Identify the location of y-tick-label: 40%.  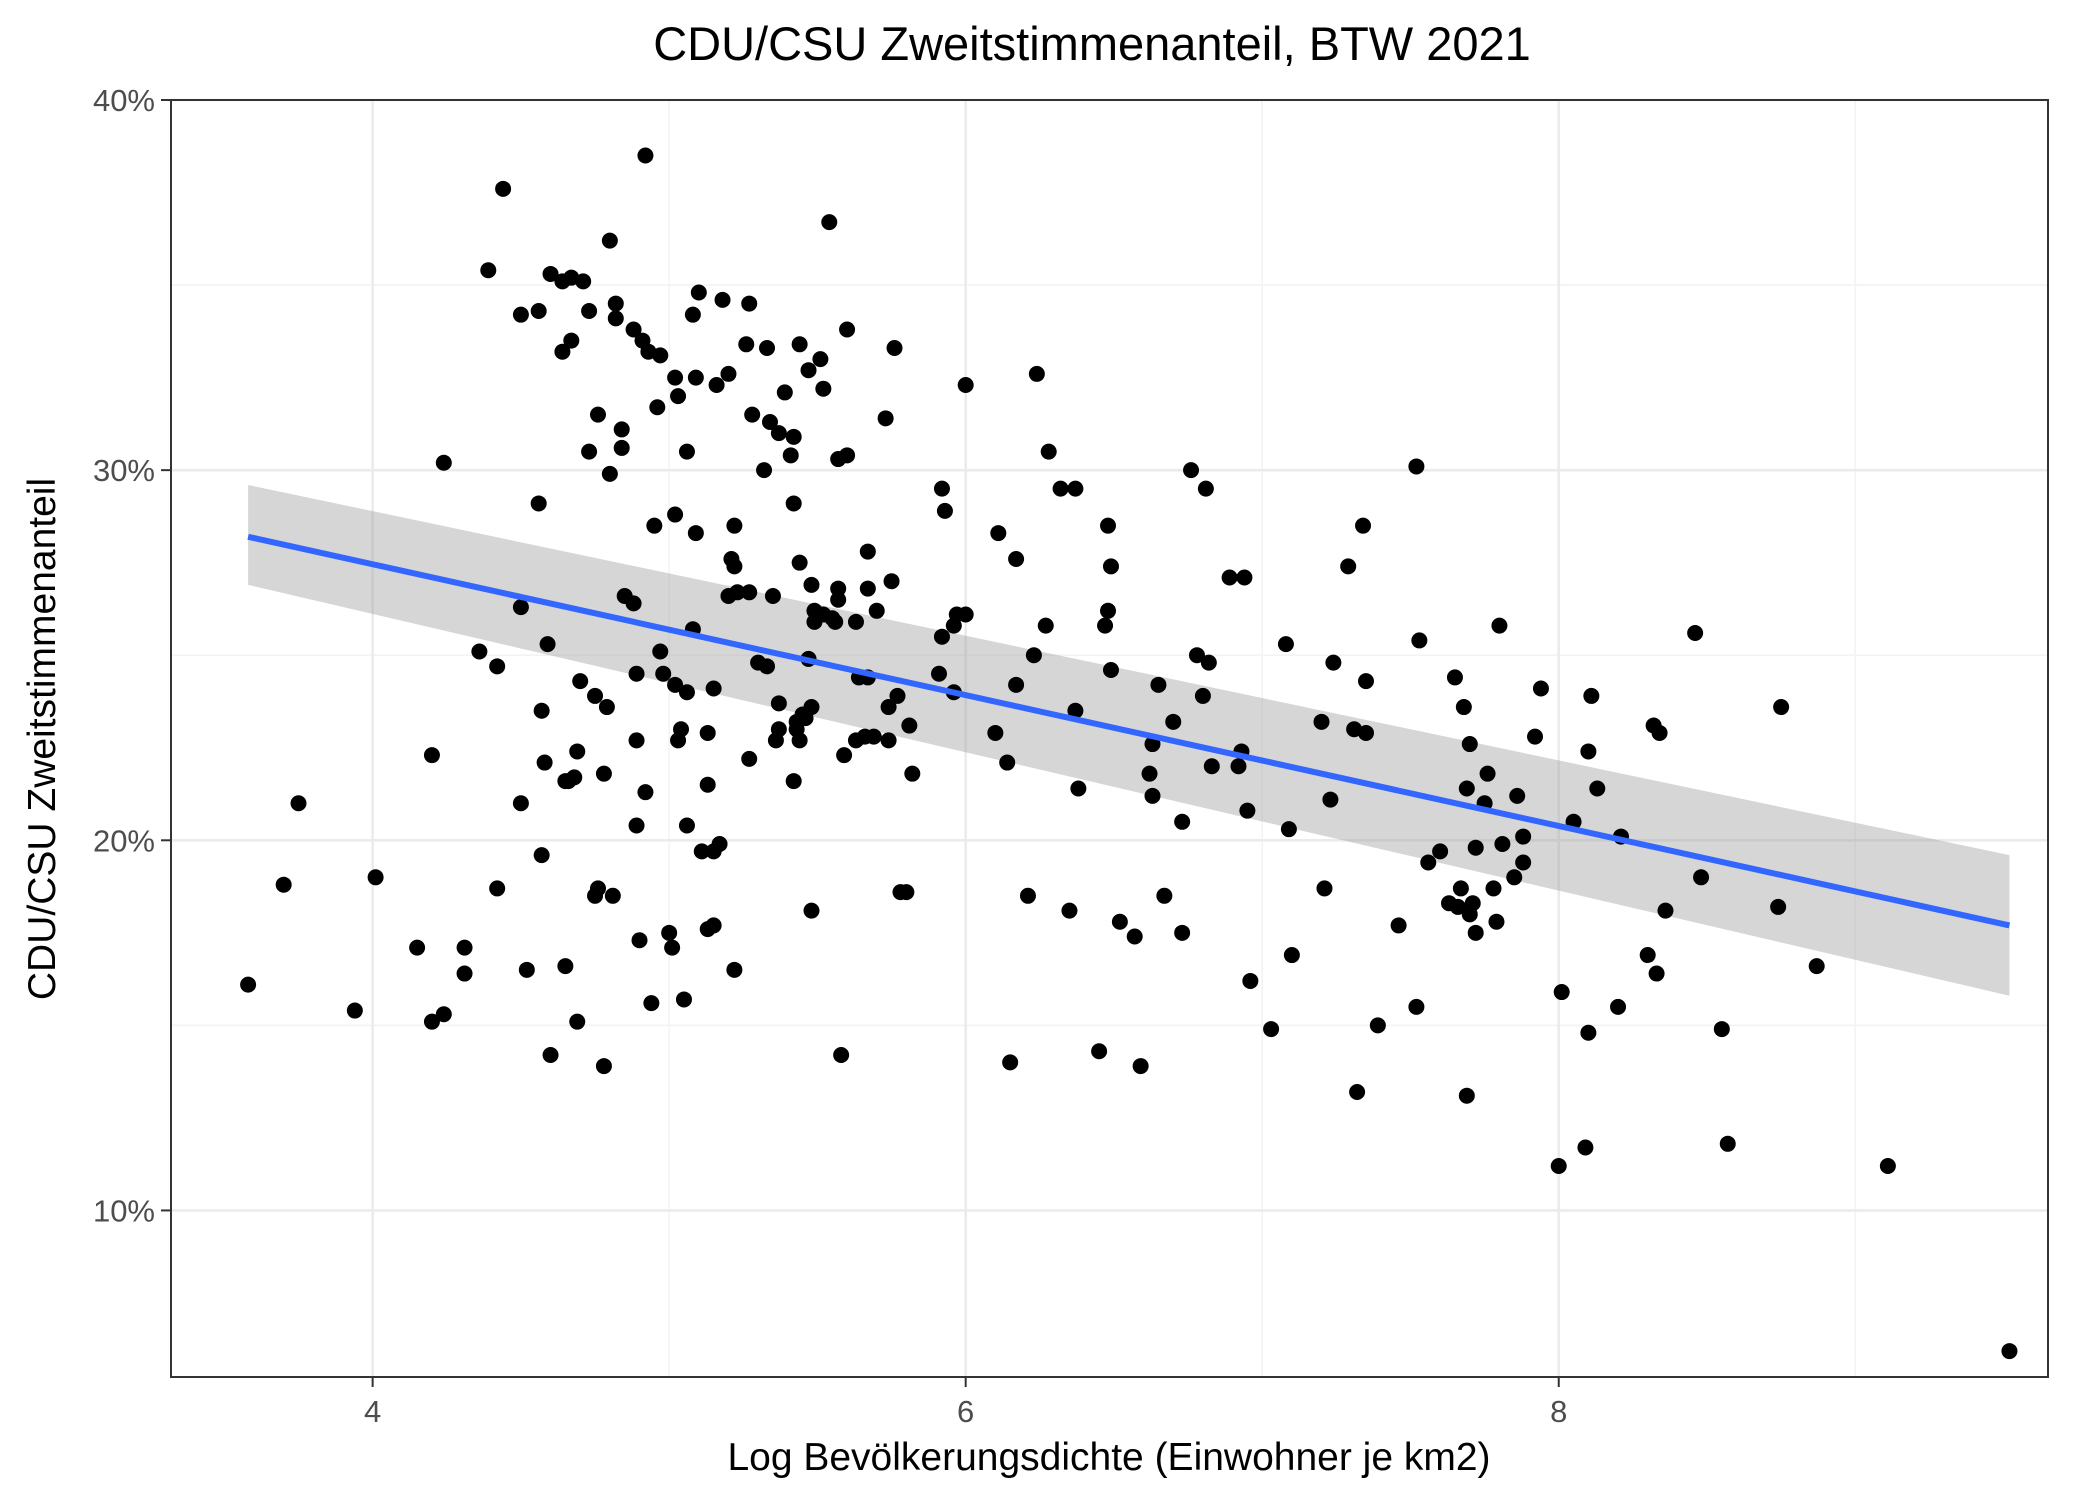
(124, 100).